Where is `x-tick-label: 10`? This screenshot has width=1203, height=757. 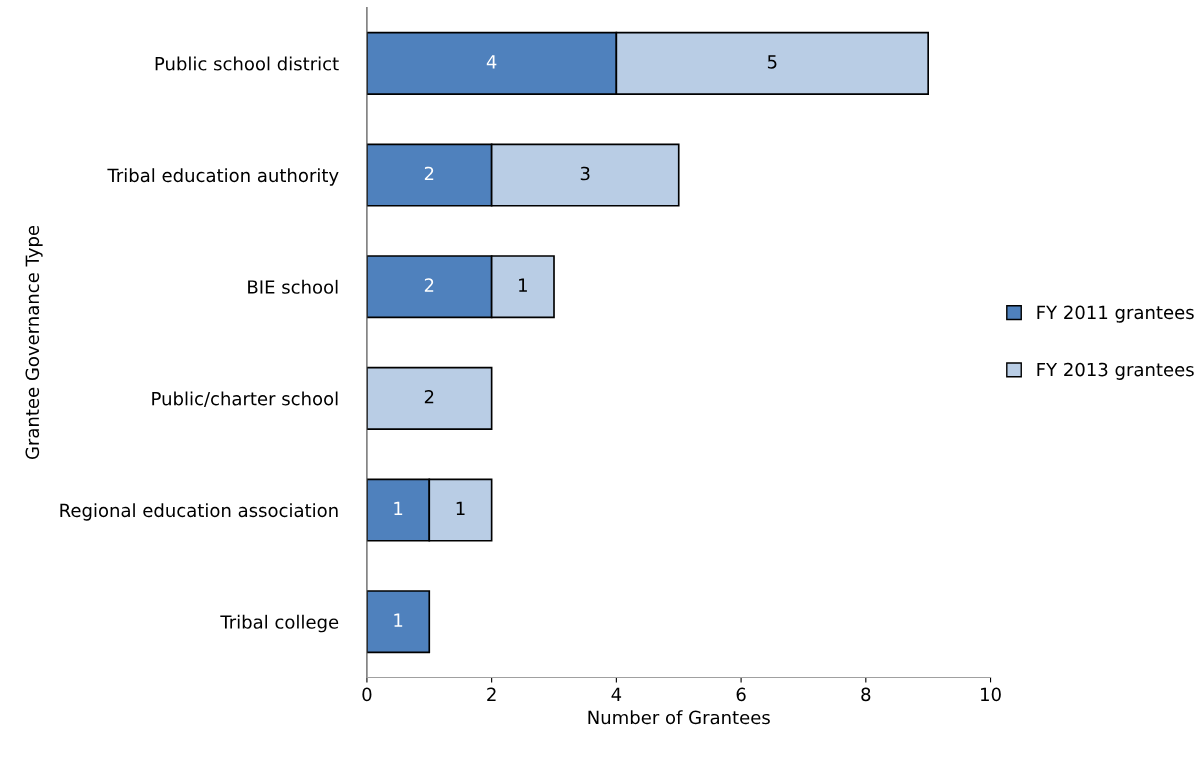 x-tick-label: 10 is located at coordinates (991, 694).